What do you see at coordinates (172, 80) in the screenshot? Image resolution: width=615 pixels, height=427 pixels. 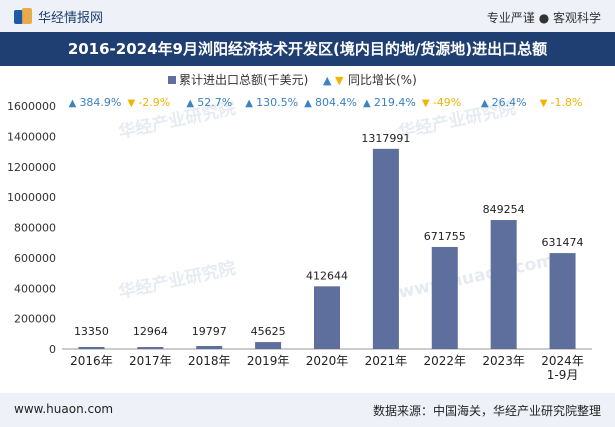 I see `legend-swatch-bars` at bounding box center [172, 80].